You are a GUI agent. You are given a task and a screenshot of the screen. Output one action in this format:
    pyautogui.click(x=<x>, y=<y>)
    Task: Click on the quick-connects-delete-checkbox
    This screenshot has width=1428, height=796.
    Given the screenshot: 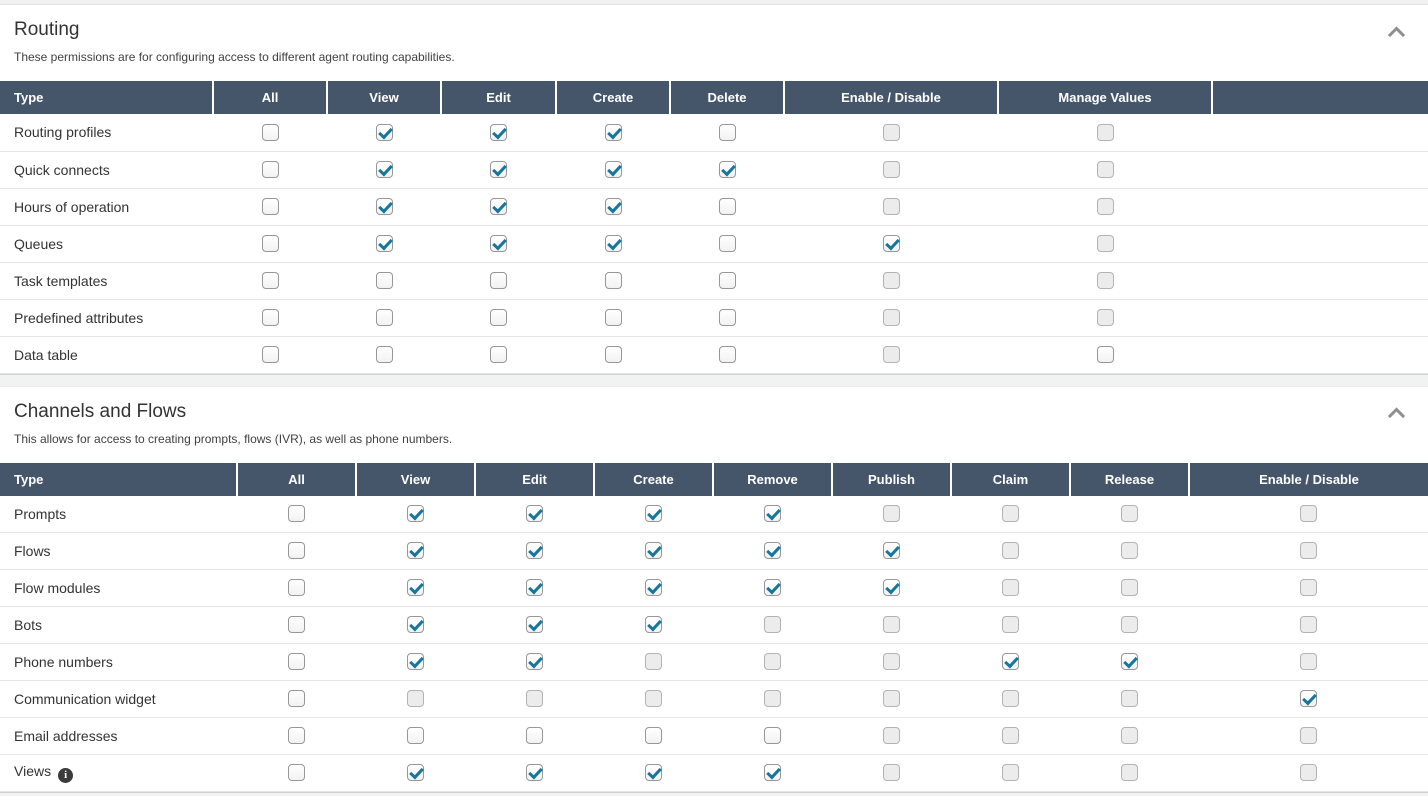 What is the action you would take?
    pyautogui.click(x=727, y=169)
    